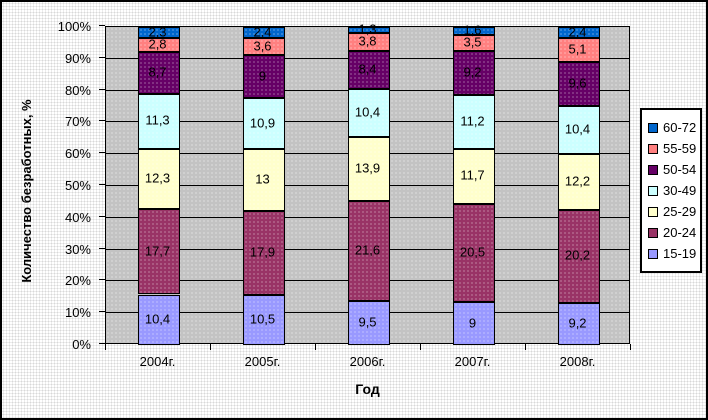 The height and width of the screenshot is (420, 708). I want to click on y-tick-label: 30%, so click(77, 249).